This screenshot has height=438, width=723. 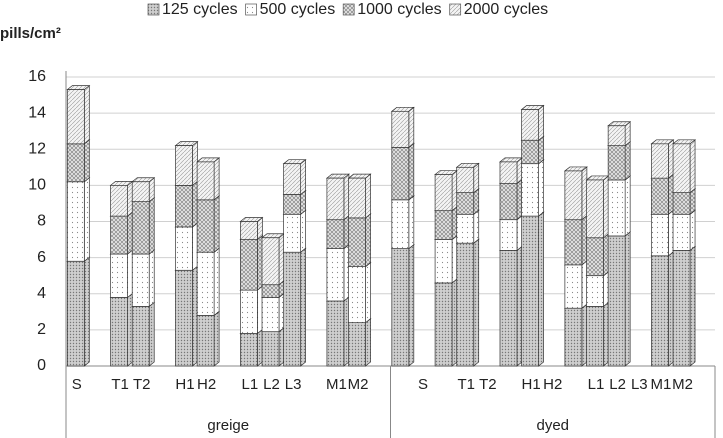 What do you see at coordinates (348, 9) in the screenshot?
I see `legend-swatch` at bounding box center [348, 9].